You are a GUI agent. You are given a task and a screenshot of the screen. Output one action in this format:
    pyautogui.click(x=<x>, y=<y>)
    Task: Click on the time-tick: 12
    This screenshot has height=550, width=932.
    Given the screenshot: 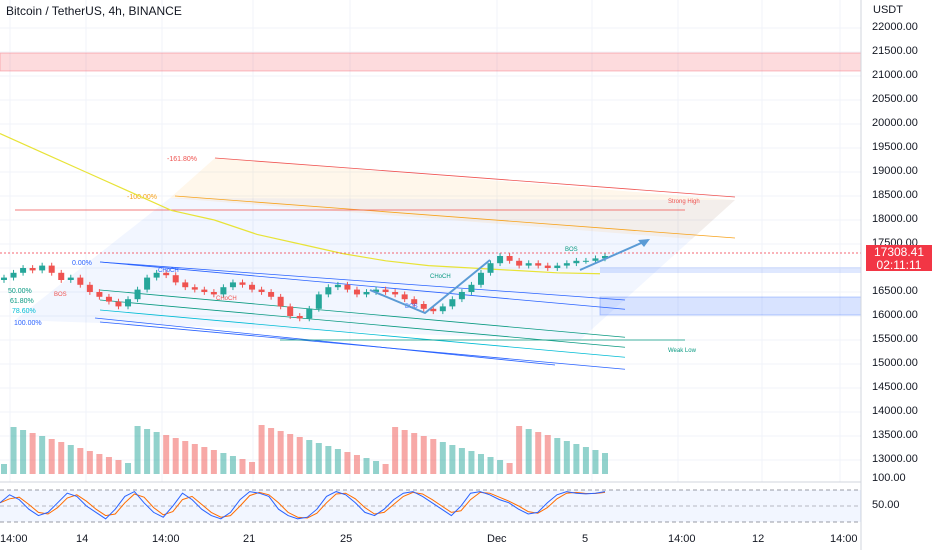 What is the action you would take?
    pyautogui.click(x=758, y=539)
    